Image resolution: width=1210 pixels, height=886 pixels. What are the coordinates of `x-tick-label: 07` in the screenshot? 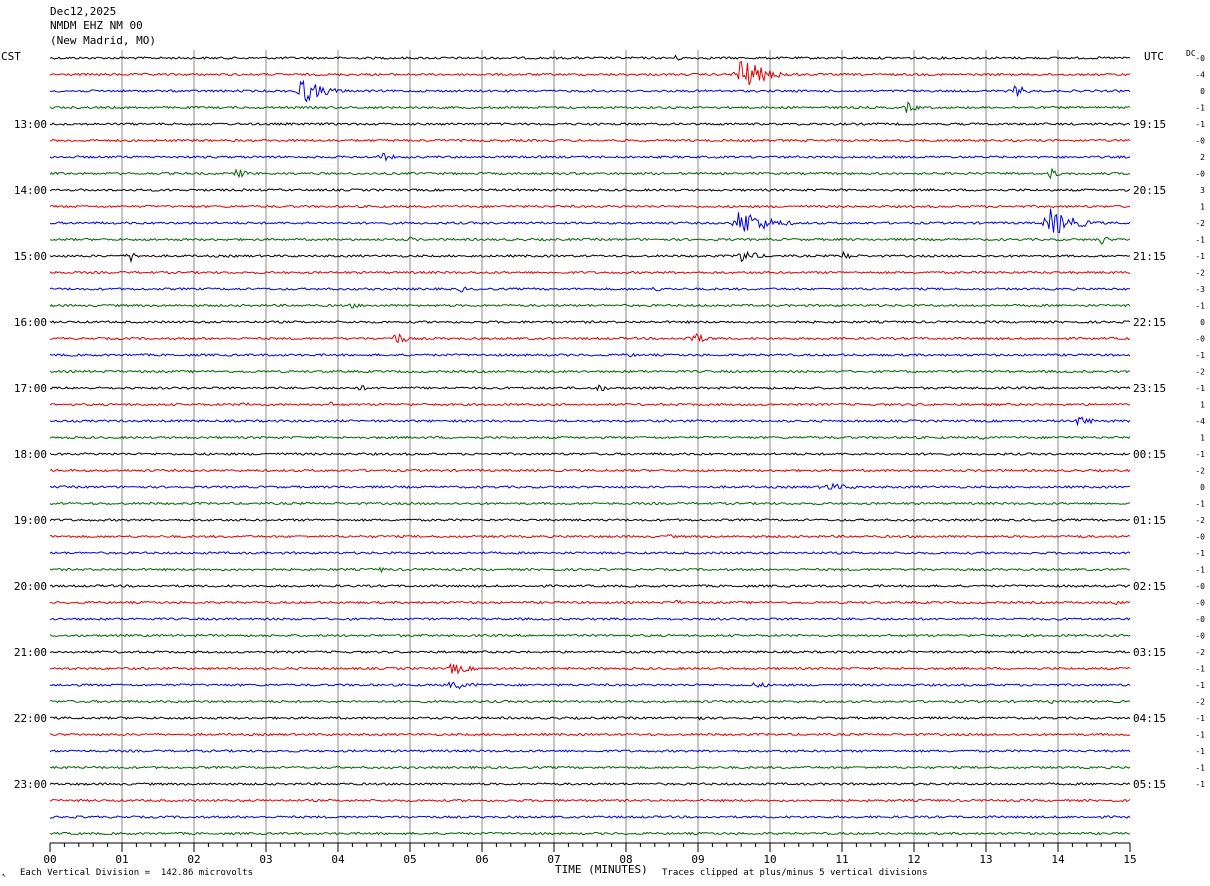 It's located at (553, 859).